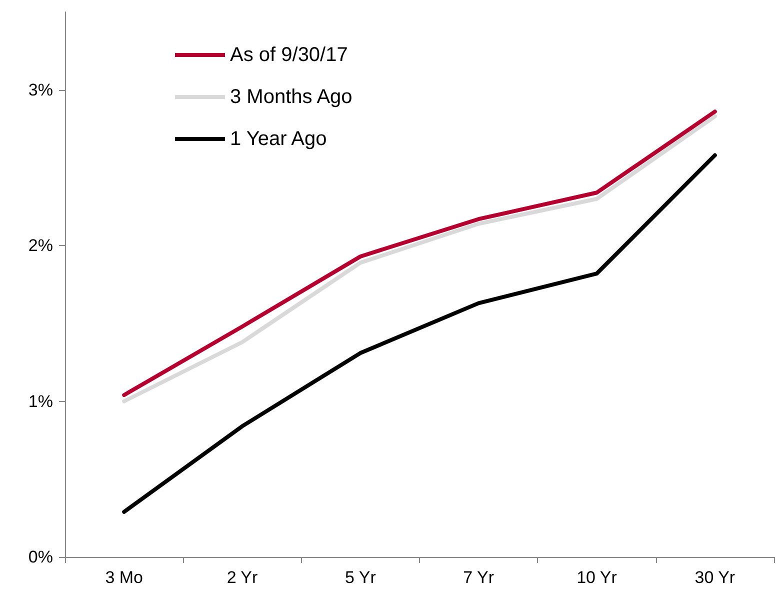 The height and width of the screenshot is (600, 780). What do you see at coordinates (291, 97) in the screenshot?
I see `legend-label: 3 Months Ago` at bounding box center [291, 97].